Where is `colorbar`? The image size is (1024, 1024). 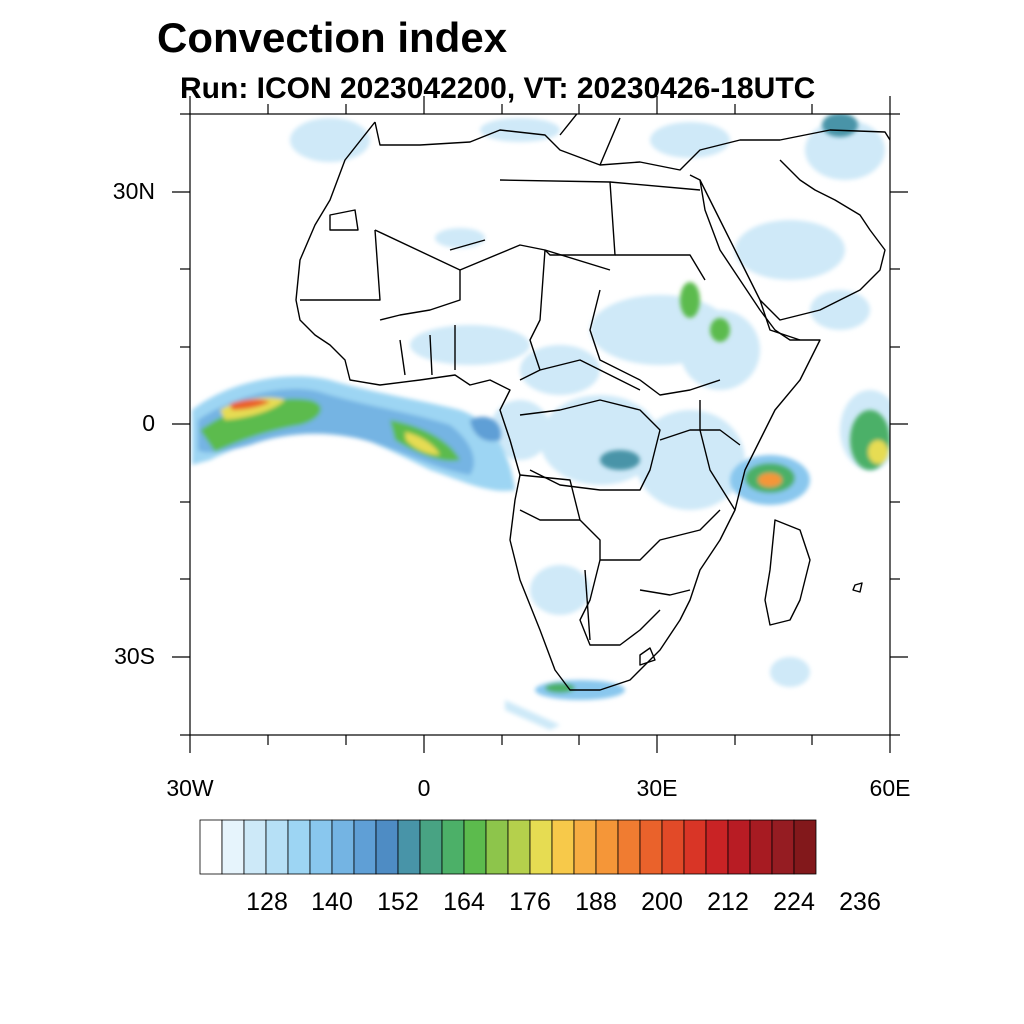
colorbar is located at coordinates (508, 847).